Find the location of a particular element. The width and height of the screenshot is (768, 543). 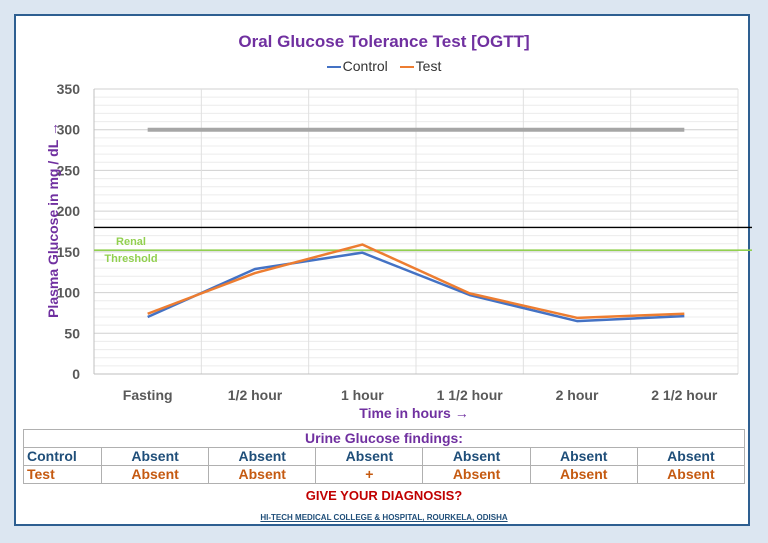

x-tick-label: 1 1/2 hour is located at coordinates (470, 395).